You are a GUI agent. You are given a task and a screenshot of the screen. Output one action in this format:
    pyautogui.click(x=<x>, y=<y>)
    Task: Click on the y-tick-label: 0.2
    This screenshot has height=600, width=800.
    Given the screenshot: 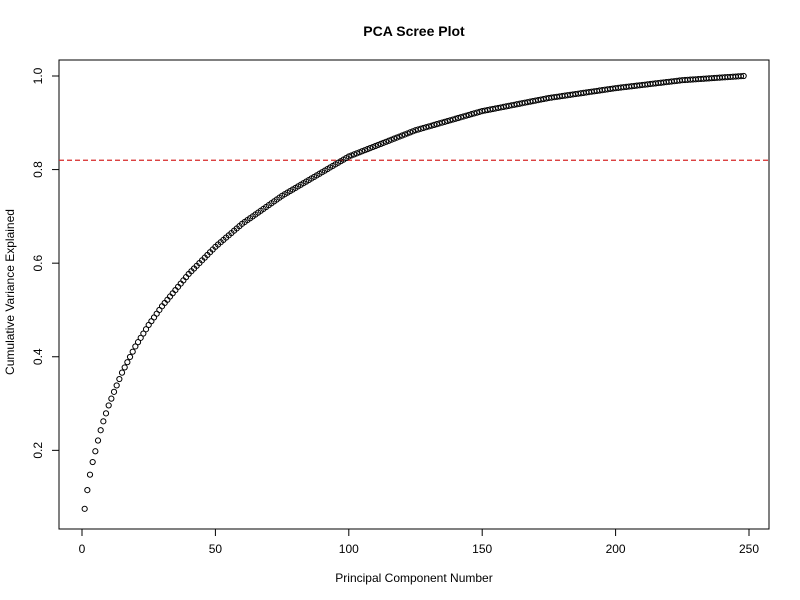 What is the action you would take?
    pyautogui.click(x=38, y=450)
    